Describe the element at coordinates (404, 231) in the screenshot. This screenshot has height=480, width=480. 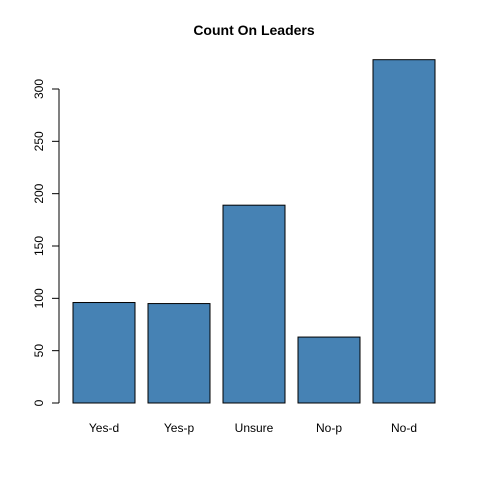
I see `bar-no-d` at that location.